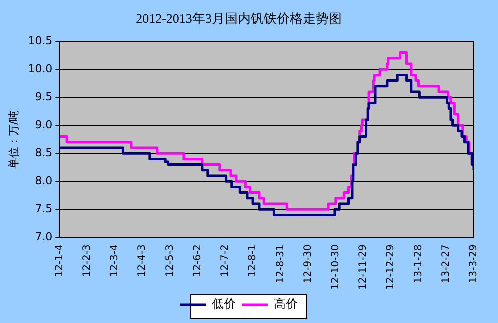 The image size is (498, 323). Describe the element at coordinates (44, 237) in the screenshot. I see `y-tick-label: 7.0` at that location.